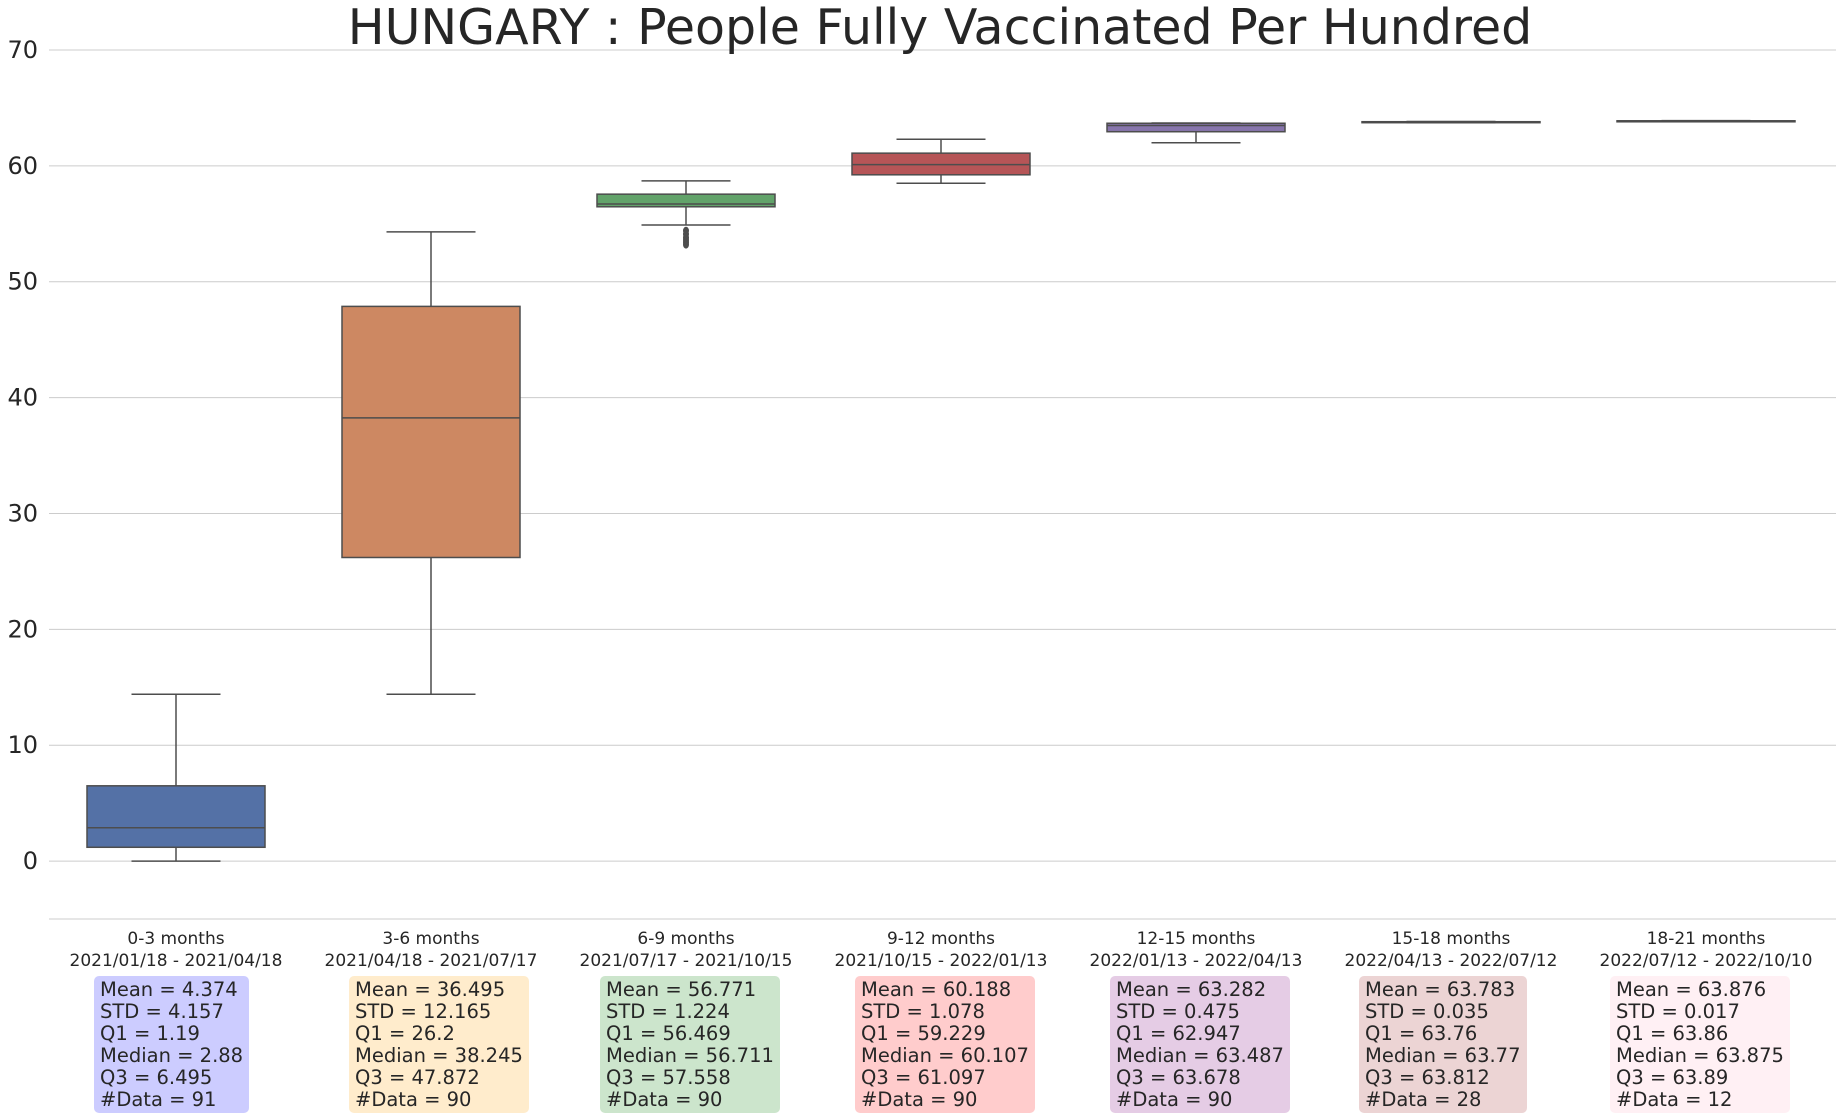 The image size is (1841, 1117). Describe the element at coordinates (22, 513) in the screenshot. I see `y-tick-label: 30` at that location.